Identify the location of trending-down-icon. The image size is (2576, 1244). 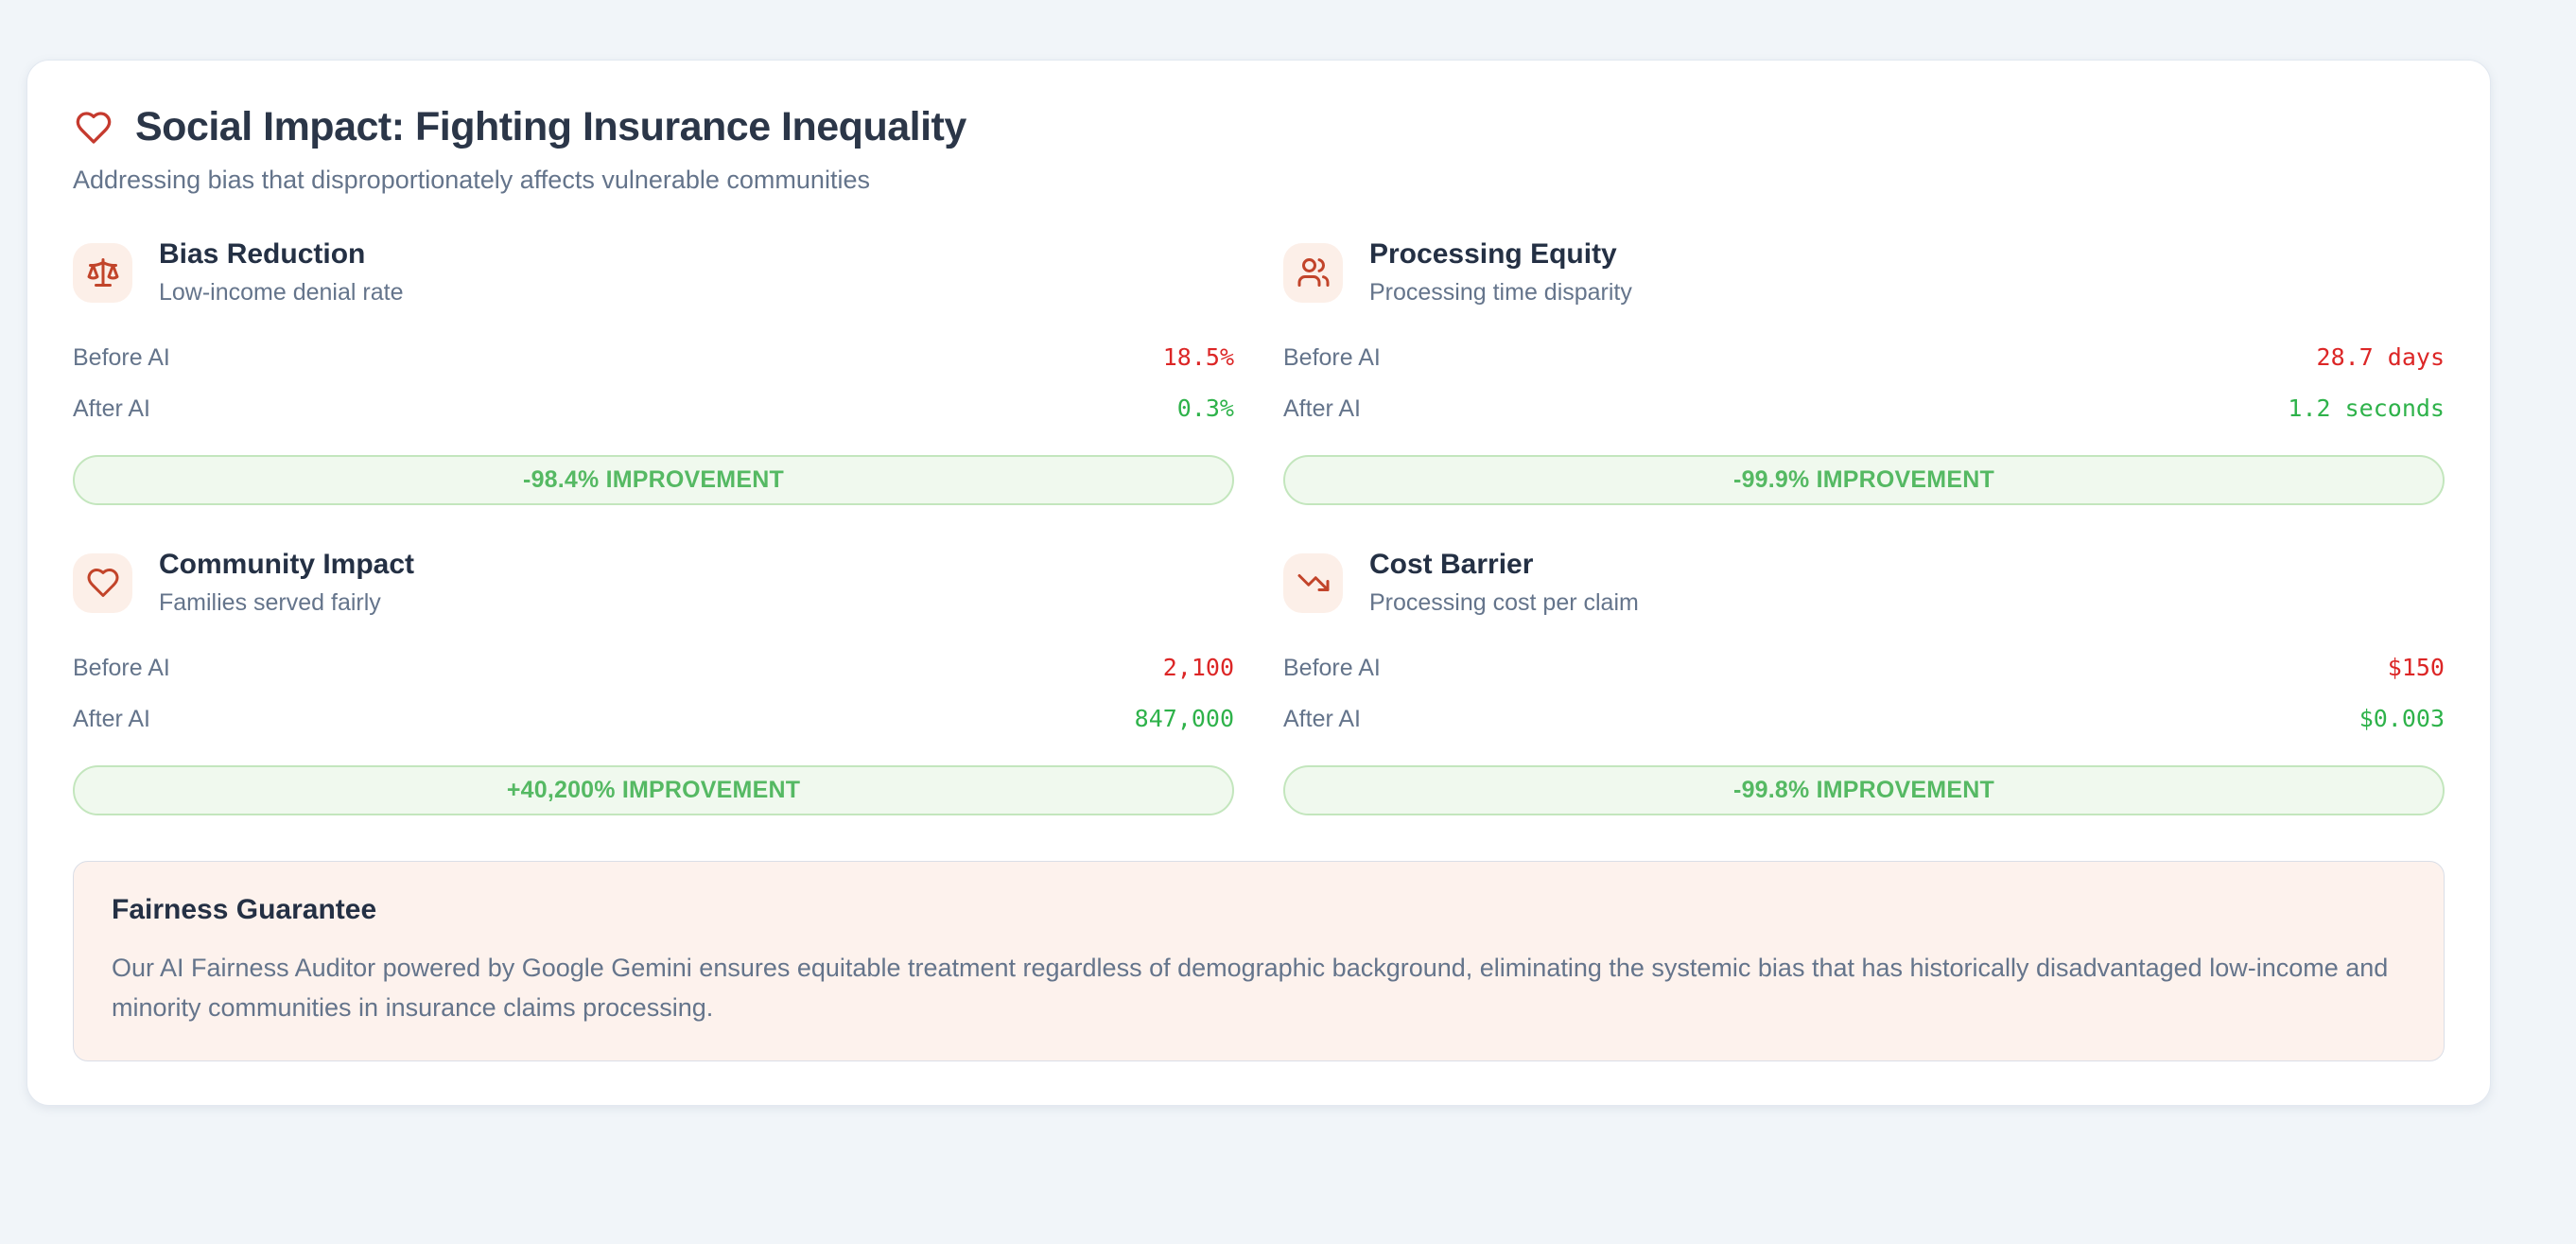
(1313, 582).